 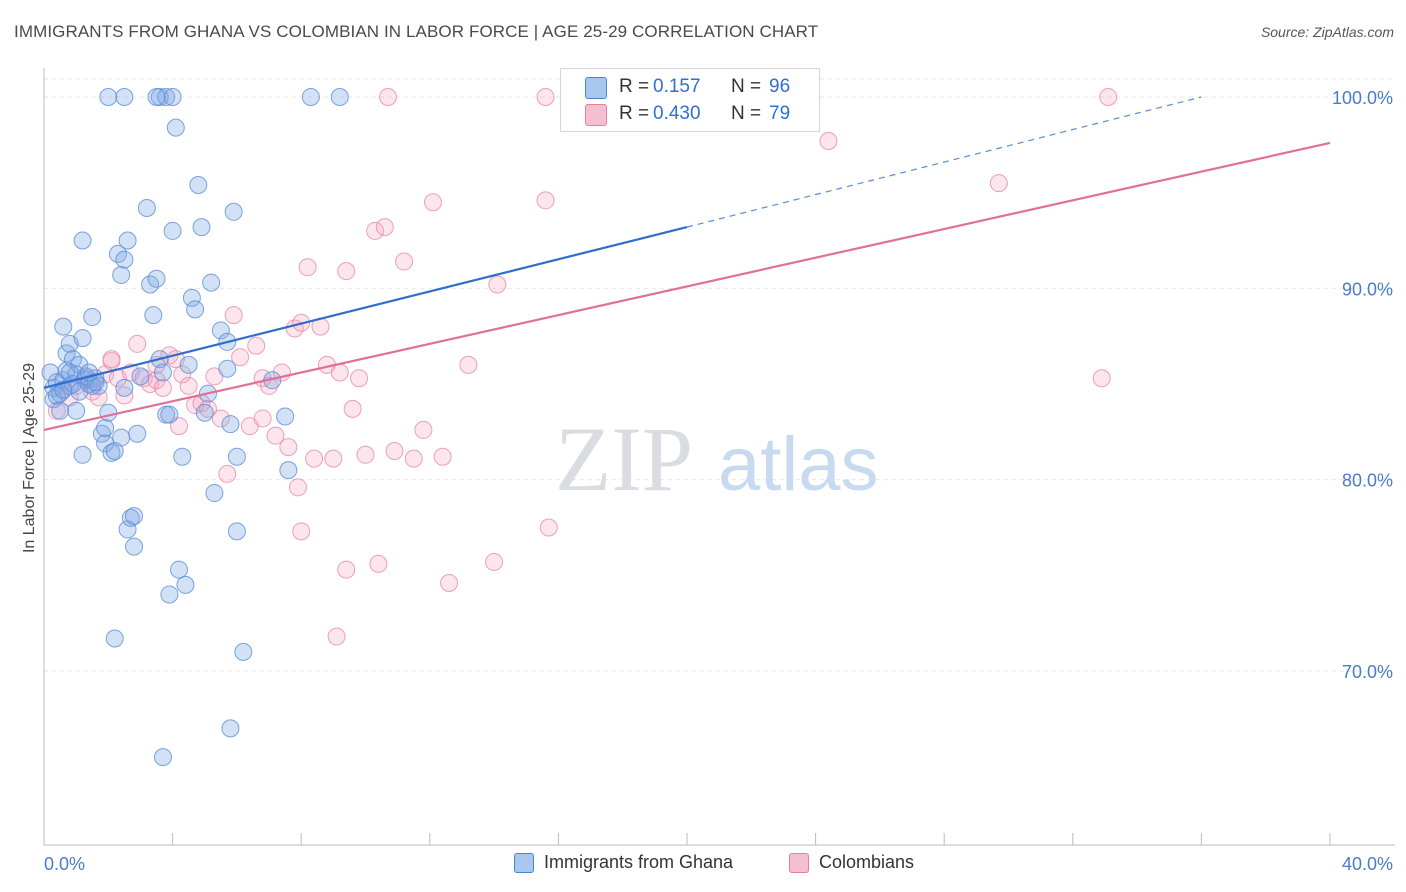 I want to click on watermark: ZIP atlas, so click(x=717, y=459).